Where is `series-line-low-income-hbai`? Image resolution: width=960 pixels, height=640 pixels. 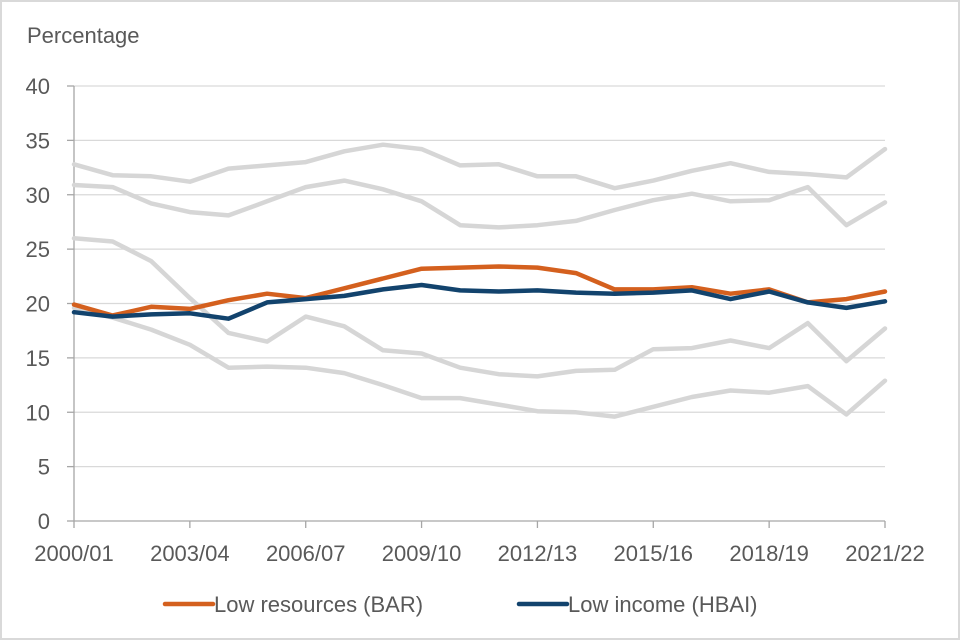
series-line-low-income-hbai is located at coordinates (479, 301).